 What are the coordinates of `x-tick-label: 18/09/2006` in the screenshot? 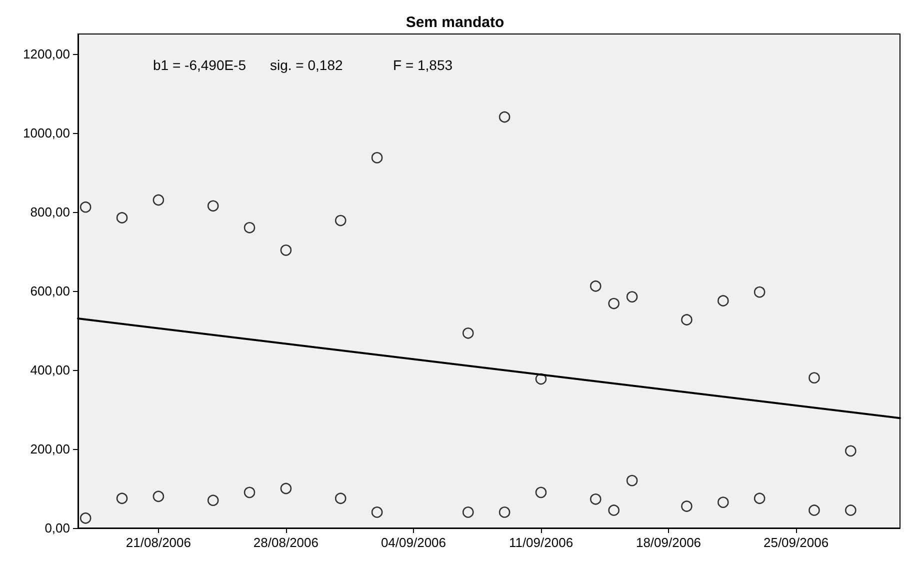 It's located at (669, 542).